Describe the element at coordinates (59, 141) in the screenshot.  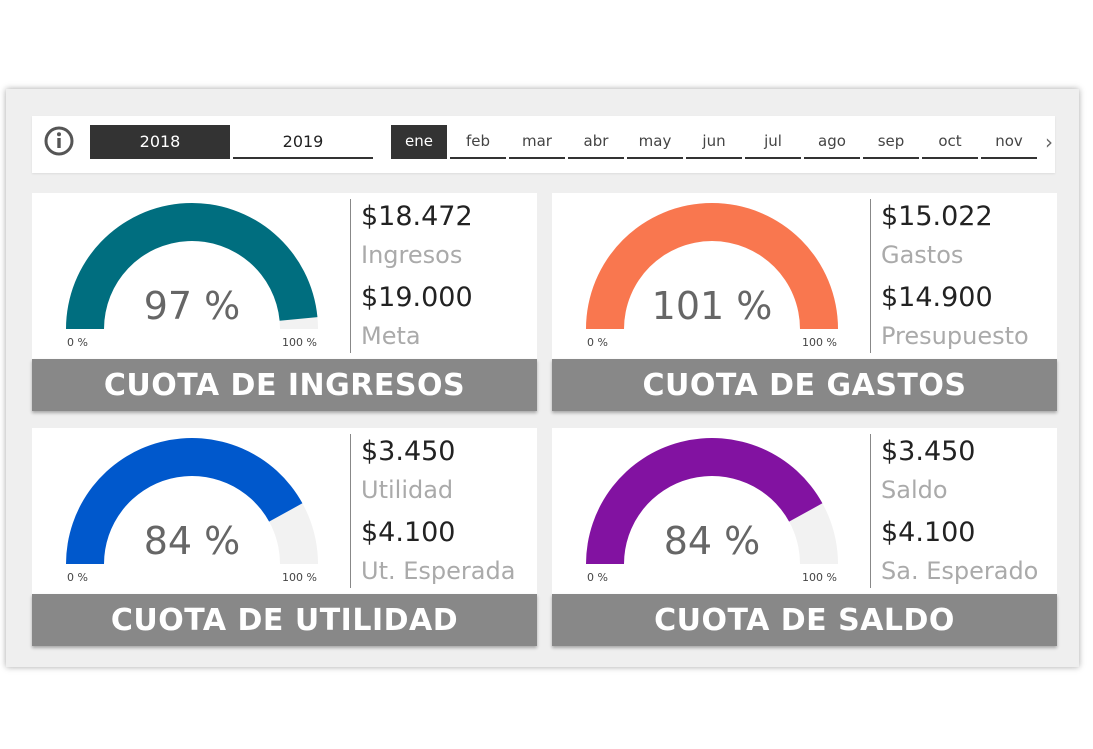
I see `info-icon` at that location.